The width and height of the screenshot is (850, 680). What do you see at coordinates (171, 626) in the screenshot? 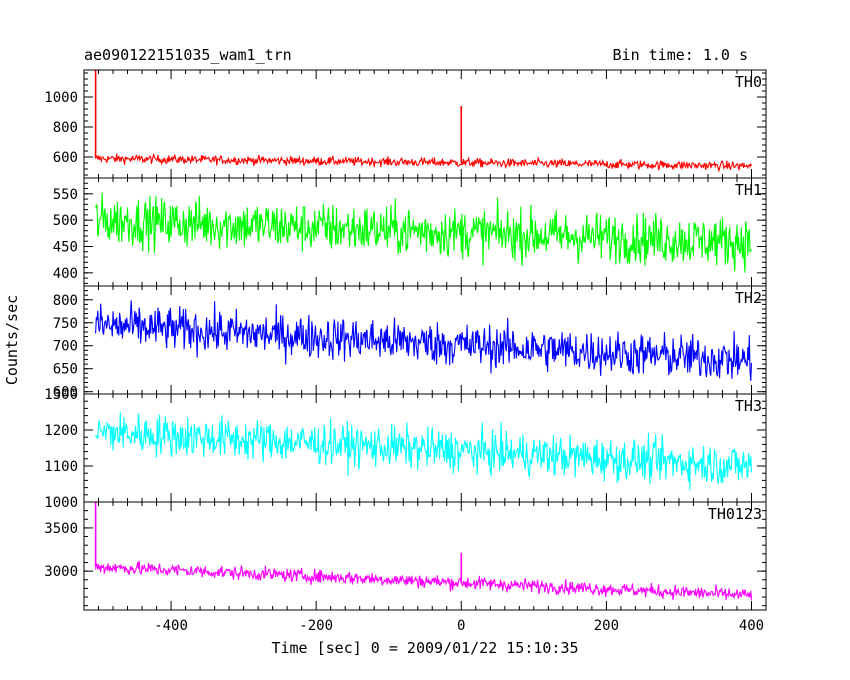
I see `x-tick-label: -400` at bounding box center [171, 626].